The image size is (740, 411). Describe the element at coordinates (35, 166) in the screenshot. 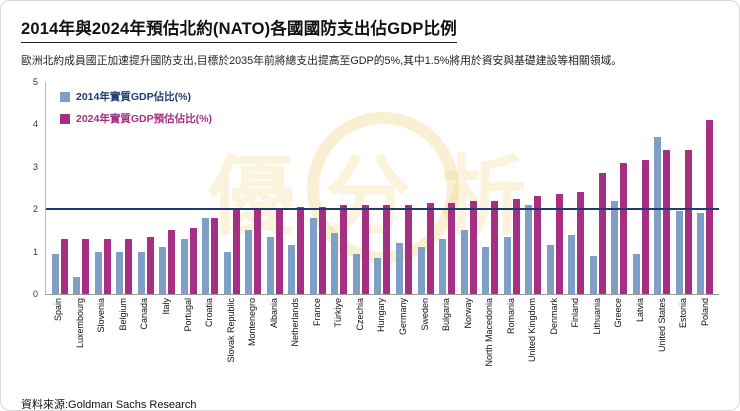

I see `y-tick-label: 3` at that location.